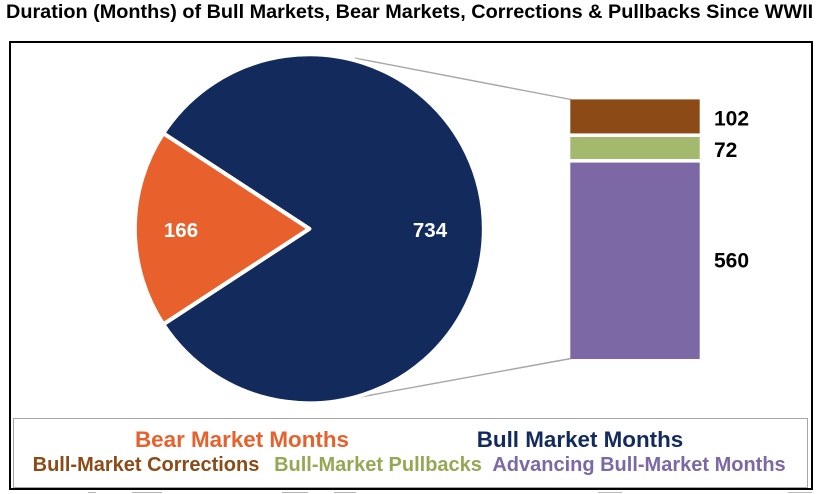 Image resolution: width=824 pixels, height=494 pixels. Describe the element at coordinates (731, 119) in the screenshot. I see `svg-text: 102` at that location.